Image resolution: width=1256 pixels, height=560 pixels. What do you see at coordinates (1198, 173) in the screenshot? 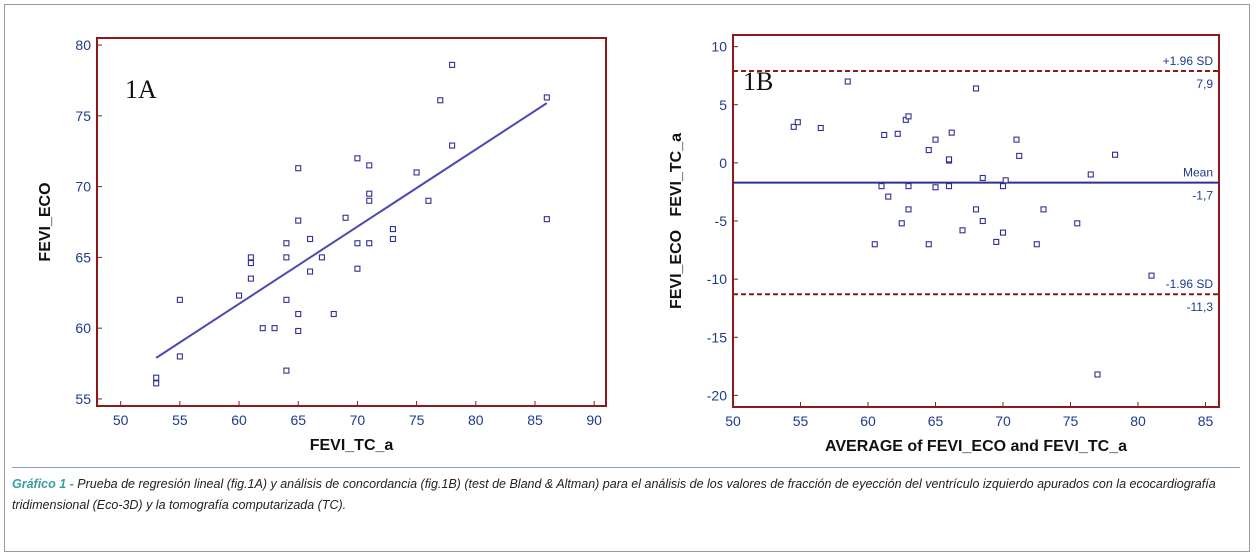
I see `reference-line-name: Mean` at bounding box center [1198, 173].